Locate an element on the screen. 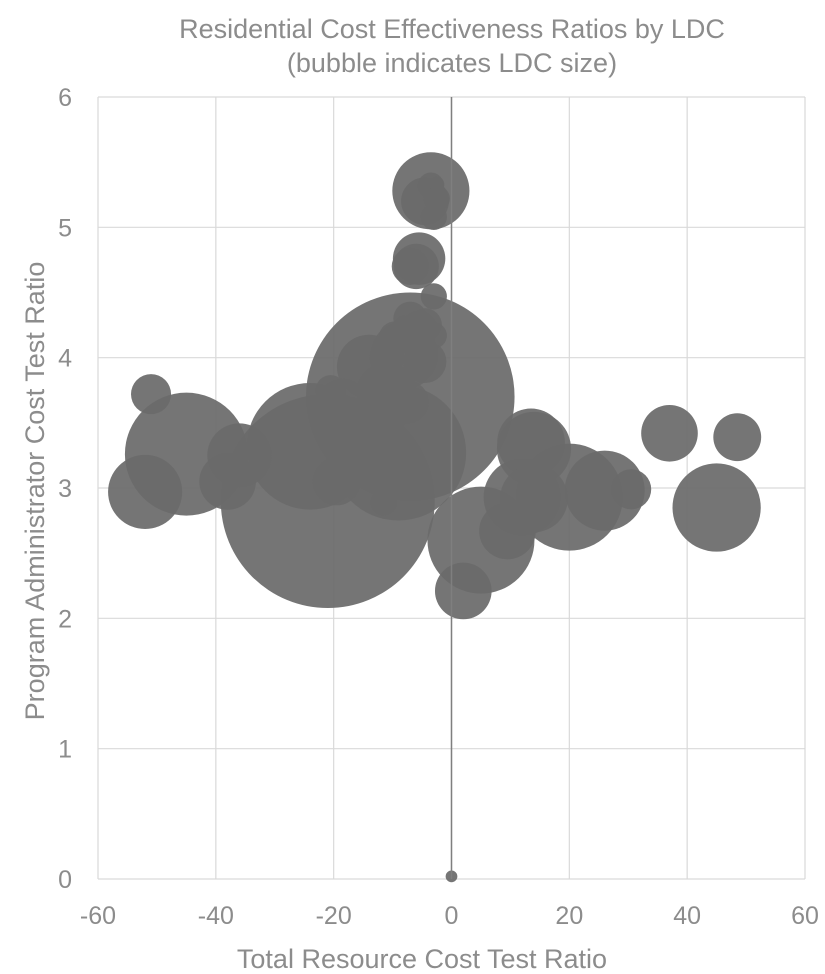  y-tick-label: 6 is located at coordinates (65, 98).